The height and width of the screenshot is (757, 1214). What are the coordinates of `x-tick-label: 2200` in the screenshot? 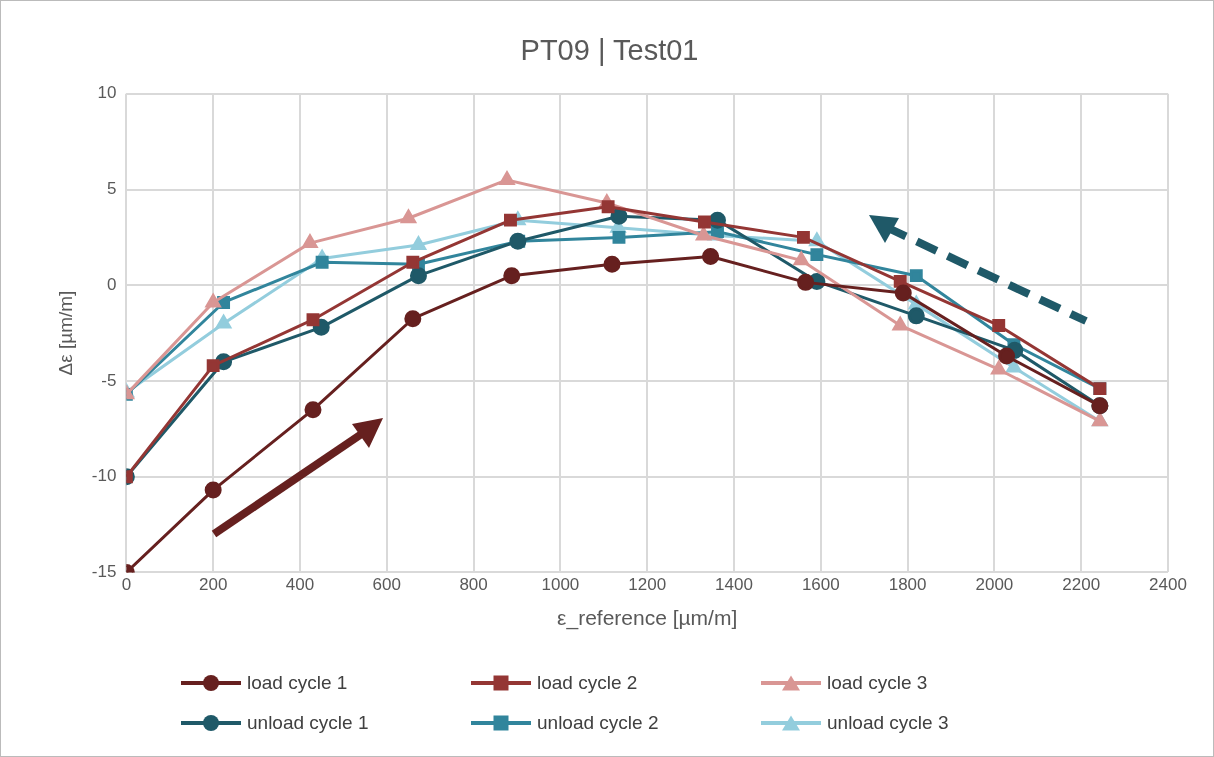 It's located at (1081, 585).